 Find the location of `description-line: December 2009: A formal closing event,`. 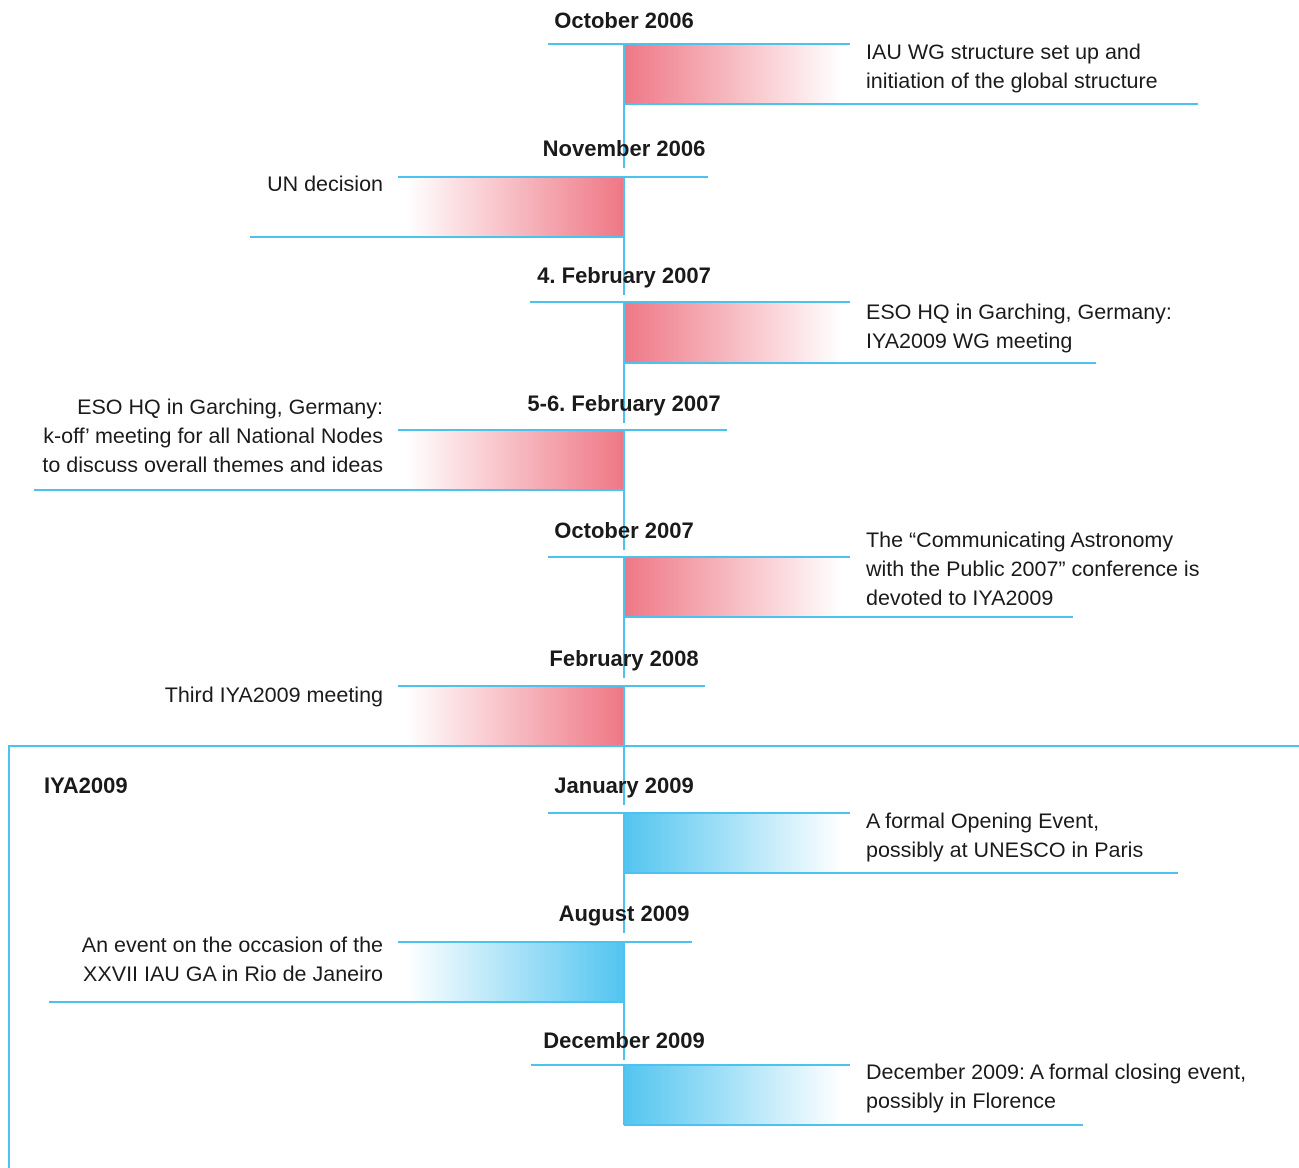

description-line: December 2009: A formal closing event, is located at coordinates (1056, 1072).